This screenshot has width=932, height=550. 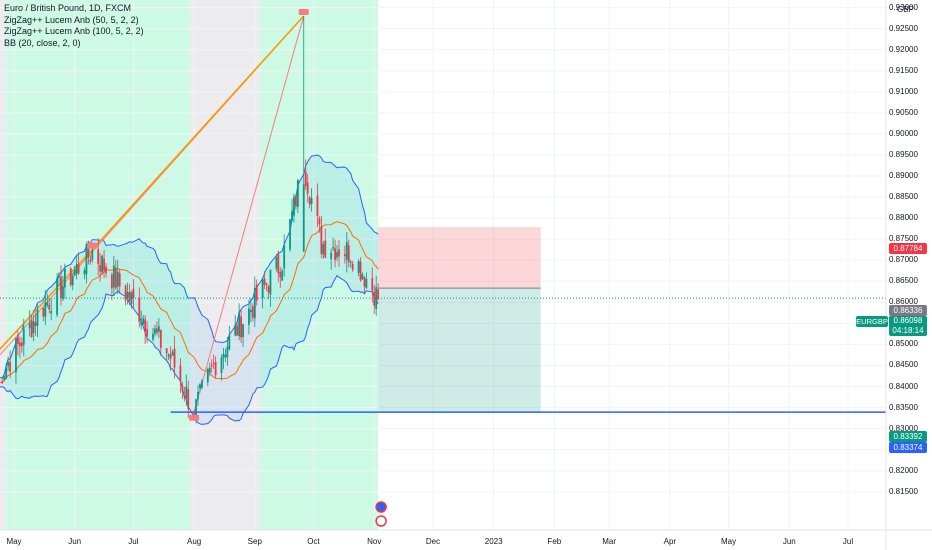 What do you see at coordinates (74, 31) in the screenshot?
I see `legend-indicator-zigzag-100: ZigZag++ Lucem Anb (100, 5, 2, 2)` at bounding box center [74, 31].